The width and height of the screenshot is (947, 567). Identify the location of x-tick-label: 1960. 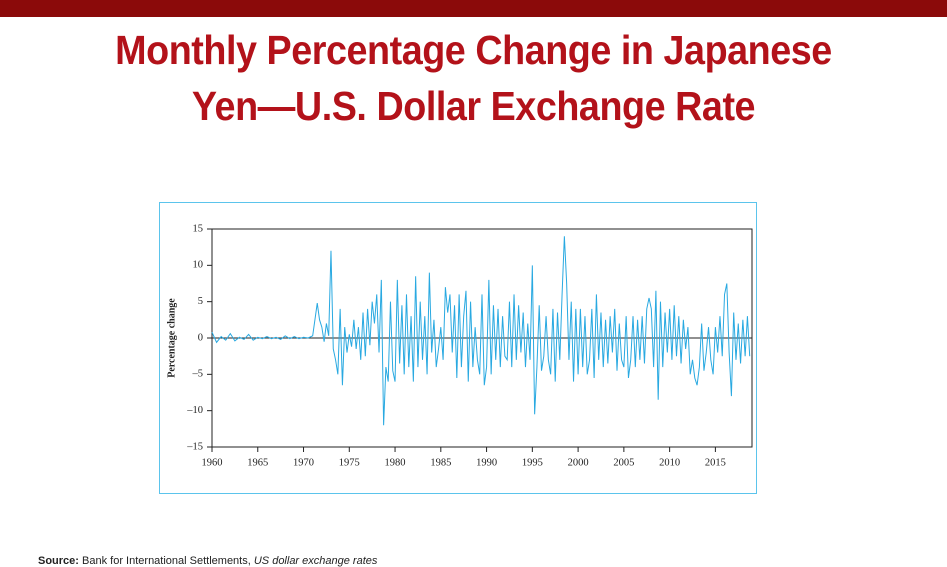
(212, 462).